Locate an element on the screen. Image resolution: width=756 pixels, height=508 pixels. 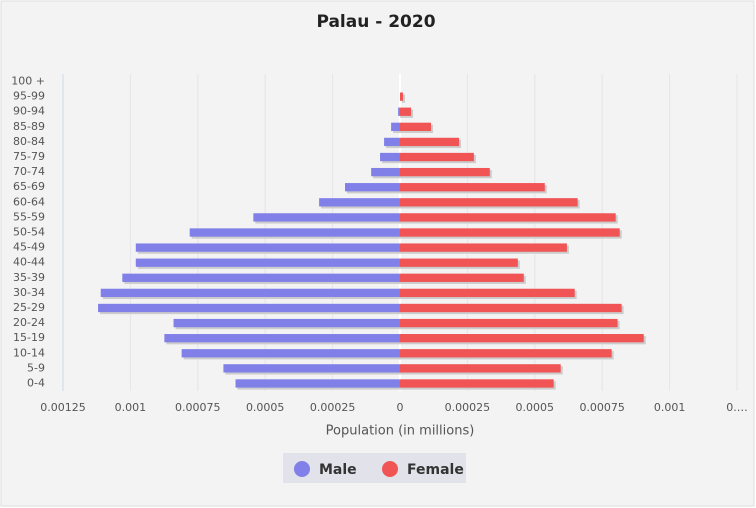
legend-label: Female is located at coordinates (435, 470).